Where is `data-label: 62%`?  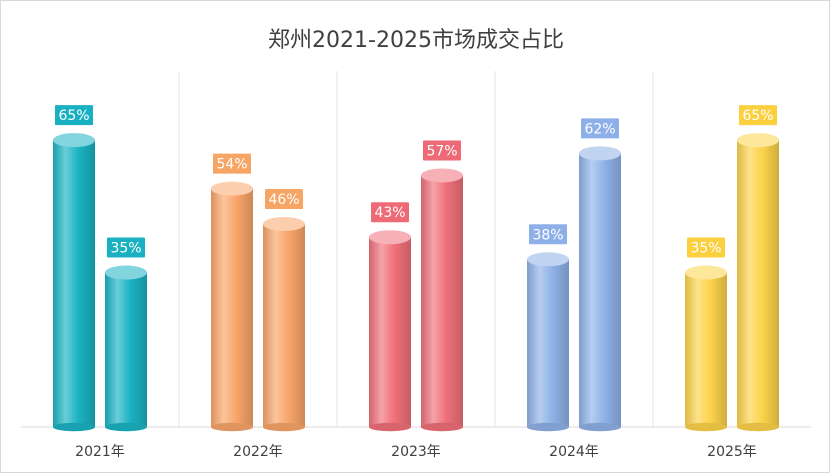 data-label: 62% is located at coordinates (600, 128).